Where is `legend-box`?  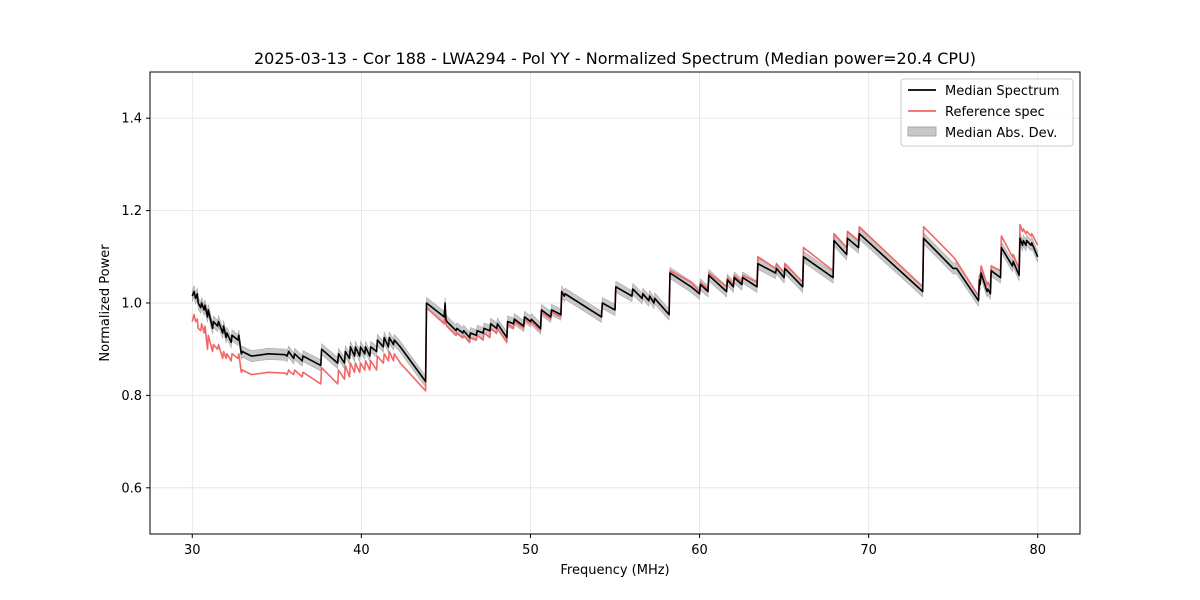
legend-box is located at coordinates (987, 112).